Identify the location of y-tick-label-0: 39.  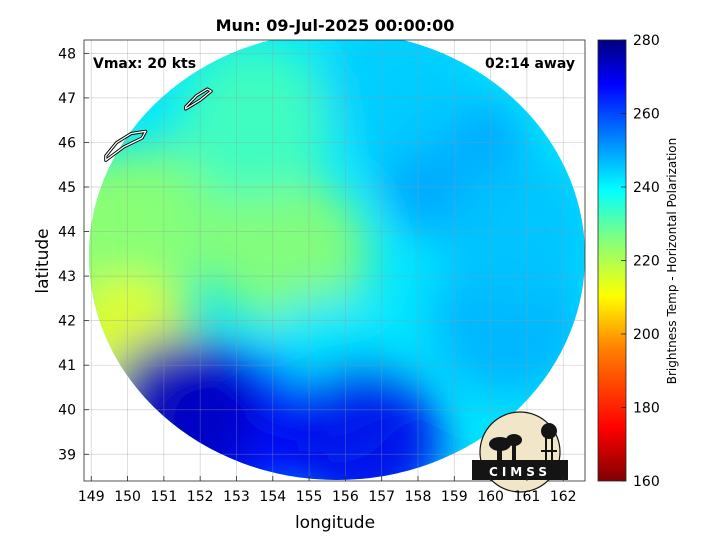
(67, 455).